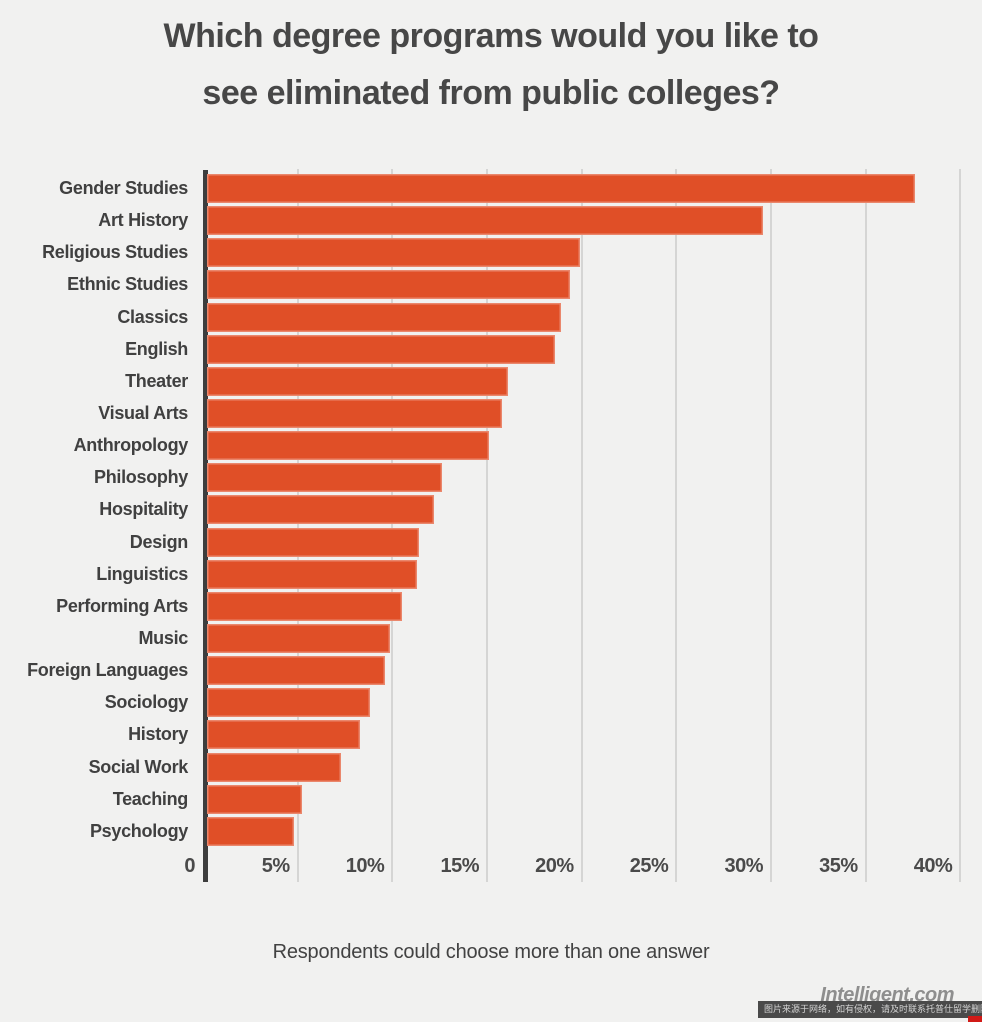 The image size is (982, 1022). Describe the element at coordinates (274, 767) in the screenshot. I see `bar-social-work` at that location.